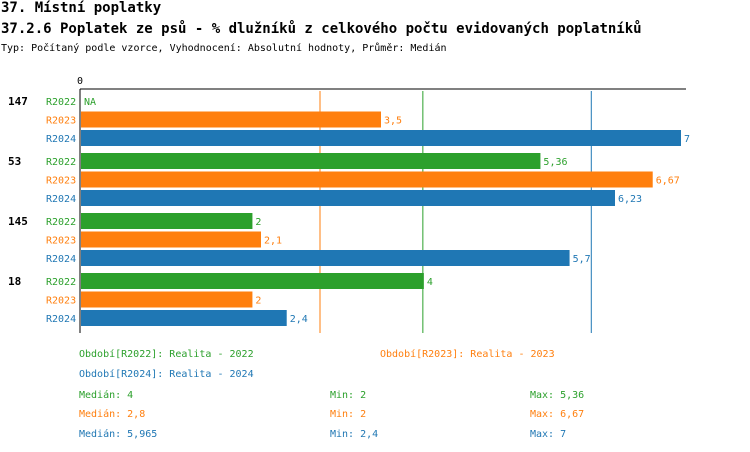 This screenshot has width=750, height=452. What do you see at coordinates (630, 199) in the screenshot?
I see `bar-value-label: 6,23` at bounding box center [630, 199].